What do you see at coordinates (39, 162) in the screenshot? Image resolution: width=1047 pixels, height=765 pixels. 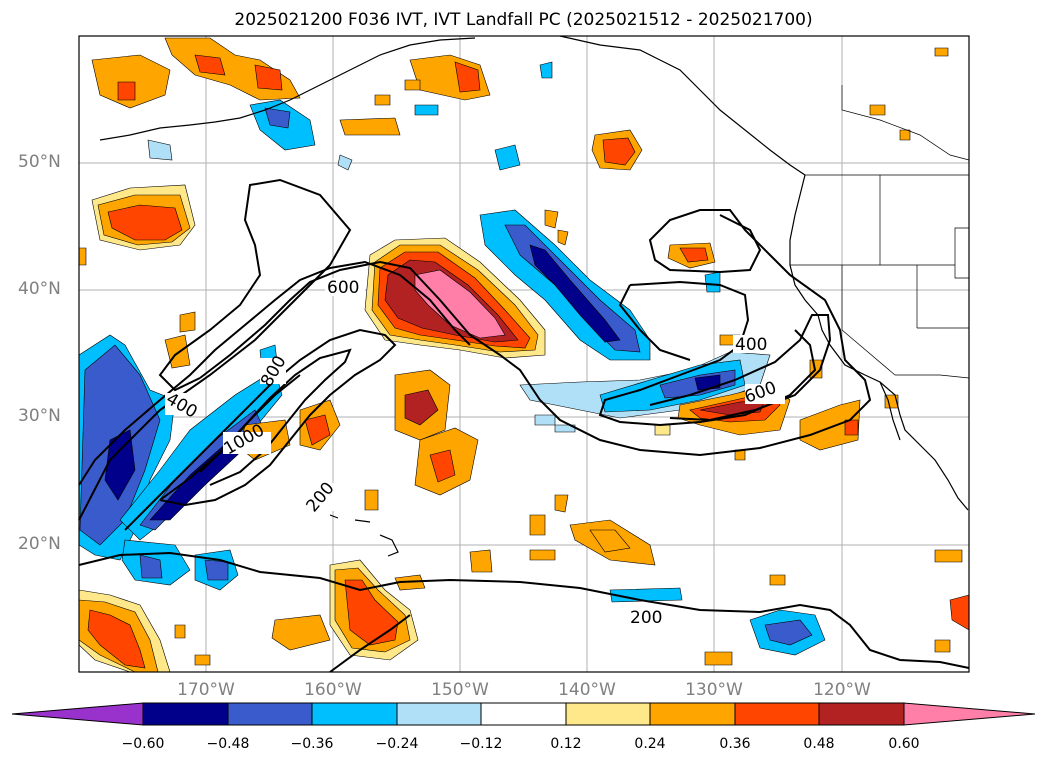 I see `lat-label-50n: 50°N` at bounding box center [39, 162].